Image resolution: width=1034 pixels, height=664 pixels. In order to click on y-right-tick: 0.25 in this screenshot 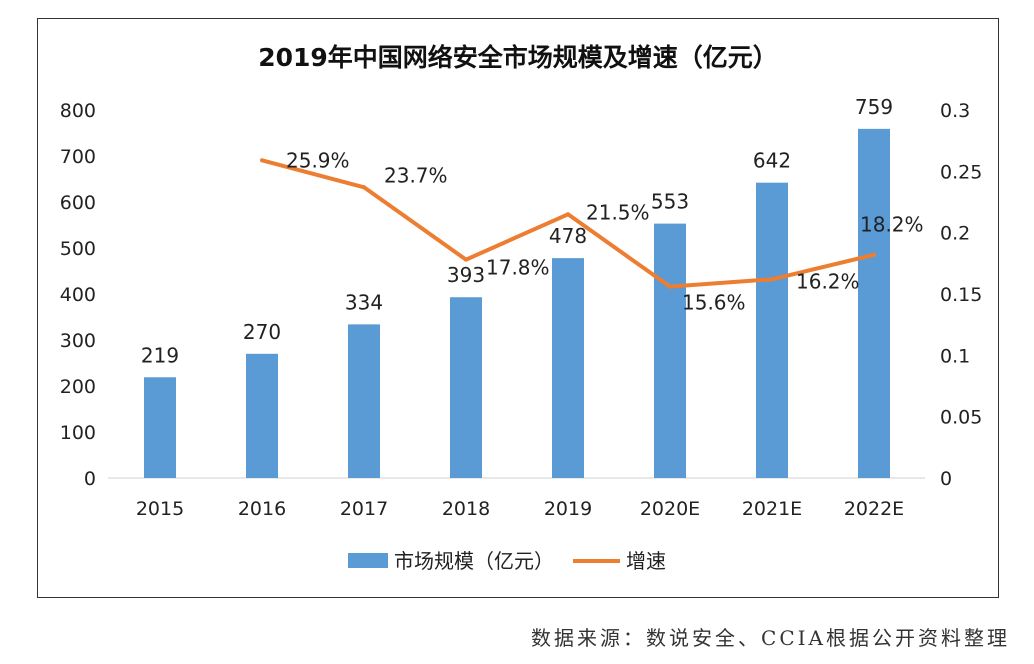, I will do `click(961, 172)`.